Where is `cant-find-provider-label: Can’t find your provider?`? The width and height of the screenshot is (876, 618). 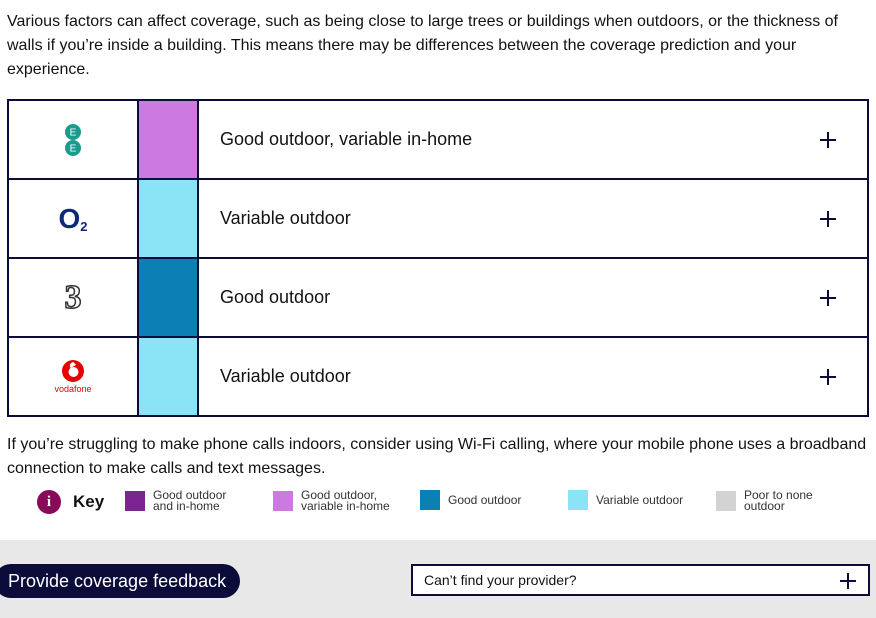 cant-find-provider-label: Can’t find your provider? is located at coordinates (500, 580).